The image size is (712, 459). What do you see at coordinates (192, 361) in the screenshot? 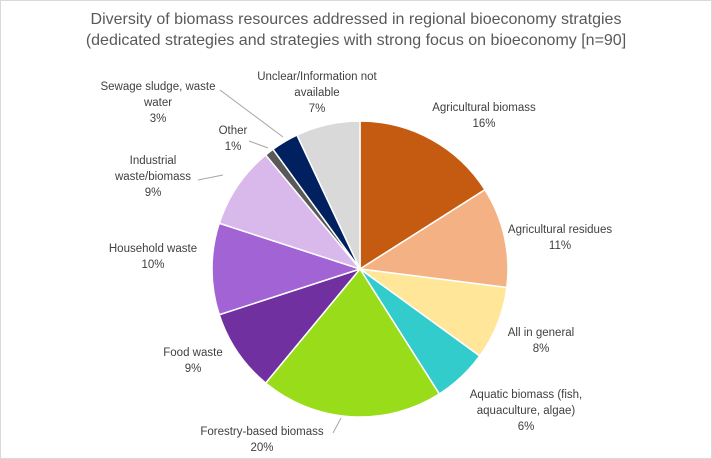
I see `slice-label-6: Food waste 9%` at bounding box center [192, 361].